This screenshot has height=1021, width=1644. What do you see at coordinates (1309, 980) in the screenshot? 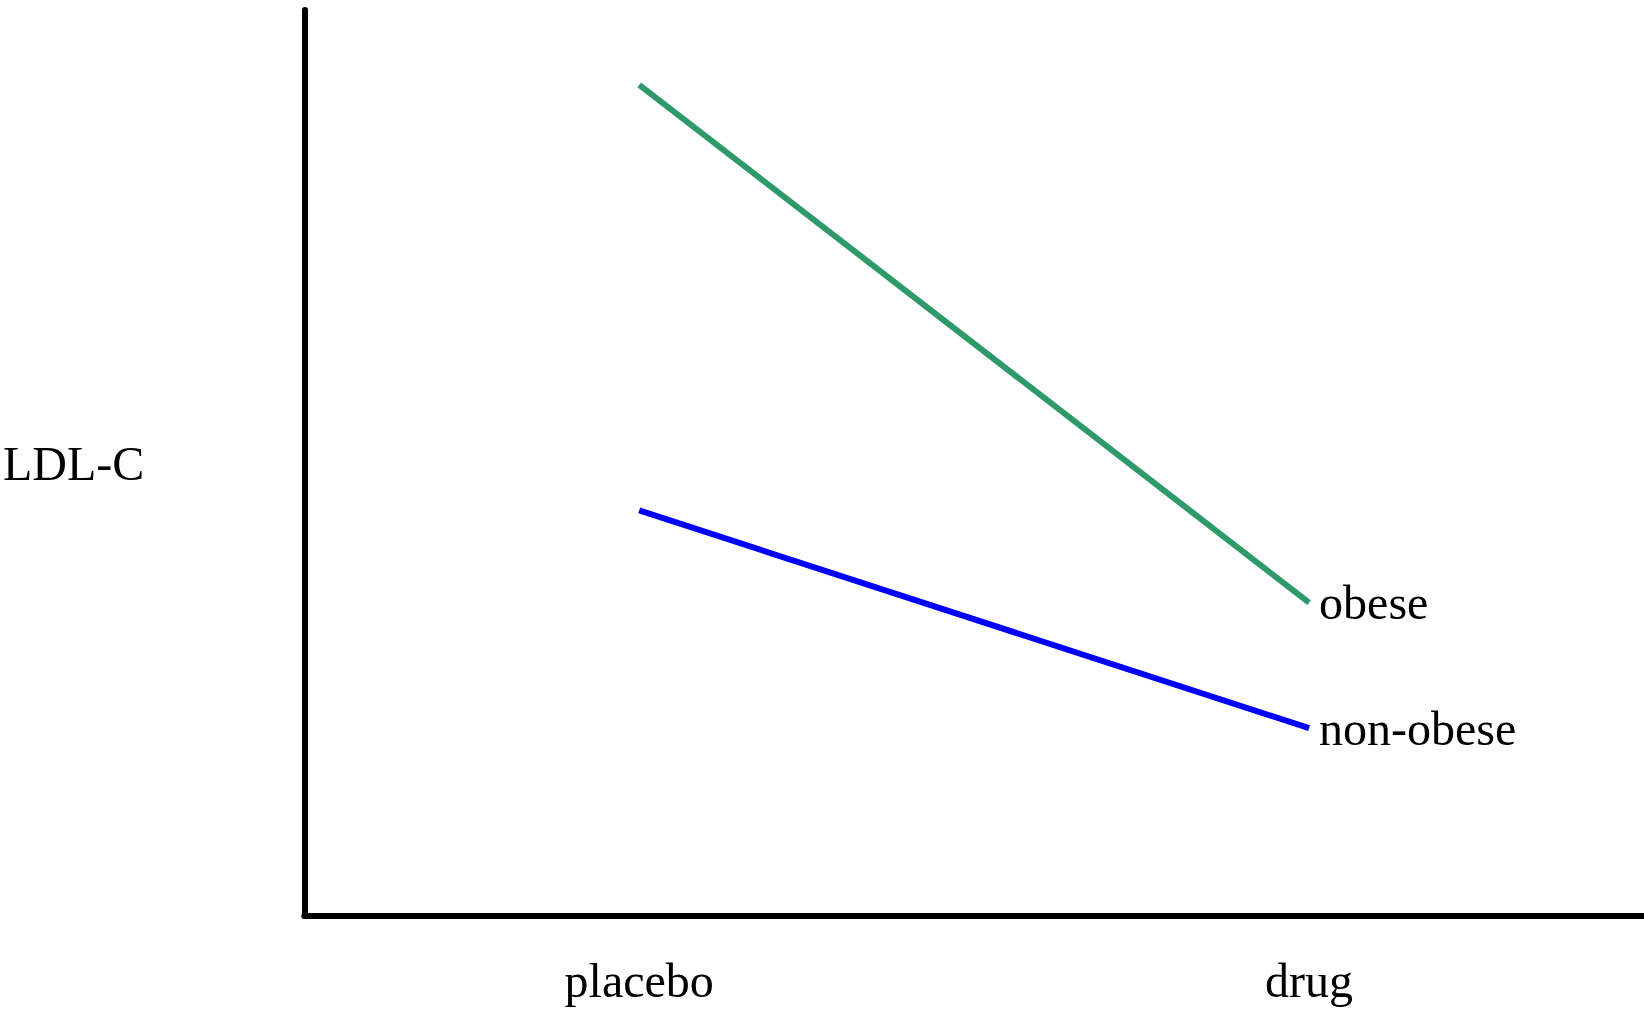
I see `x-tick-label: drug` at bounding box center [1309, 980].